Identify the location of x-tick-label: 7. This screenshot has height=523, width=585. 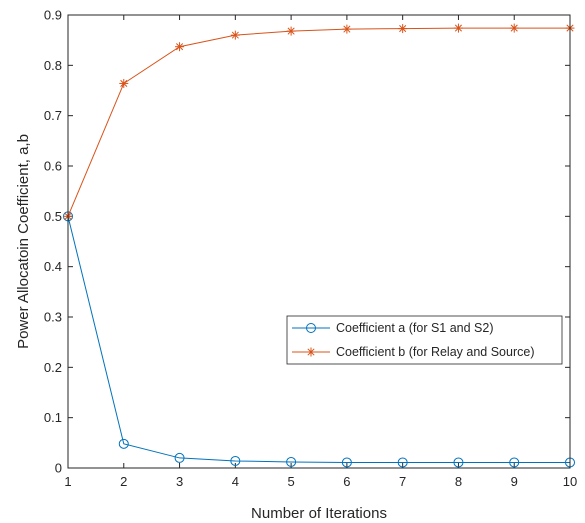
(402, 481).